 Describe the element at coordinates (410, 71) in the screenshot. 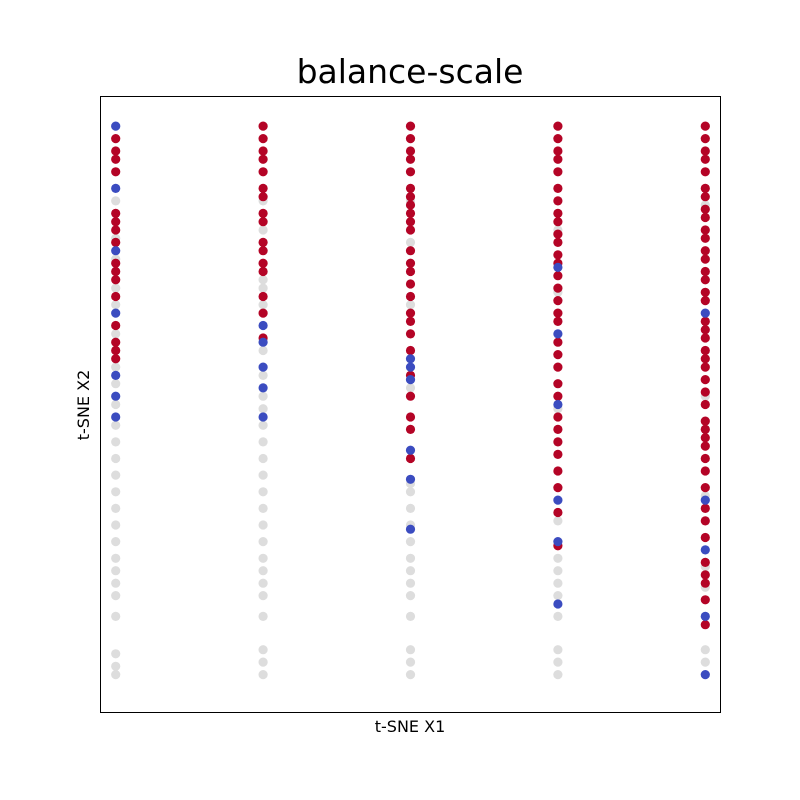

I see `chart-title: balance-scale` at that location.